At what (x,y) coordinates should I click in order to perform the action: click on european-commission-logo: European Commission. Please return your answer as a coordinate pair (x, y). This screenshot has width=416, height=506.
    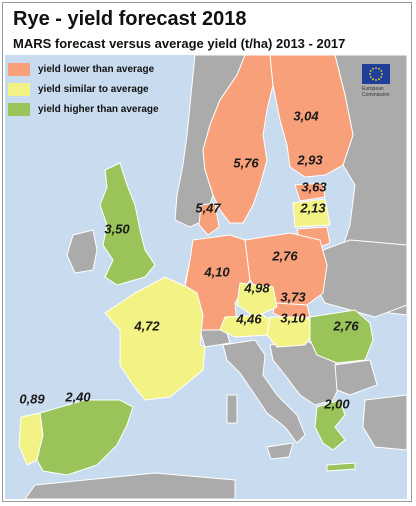
    Looking at the image, I should click on (382, 80).